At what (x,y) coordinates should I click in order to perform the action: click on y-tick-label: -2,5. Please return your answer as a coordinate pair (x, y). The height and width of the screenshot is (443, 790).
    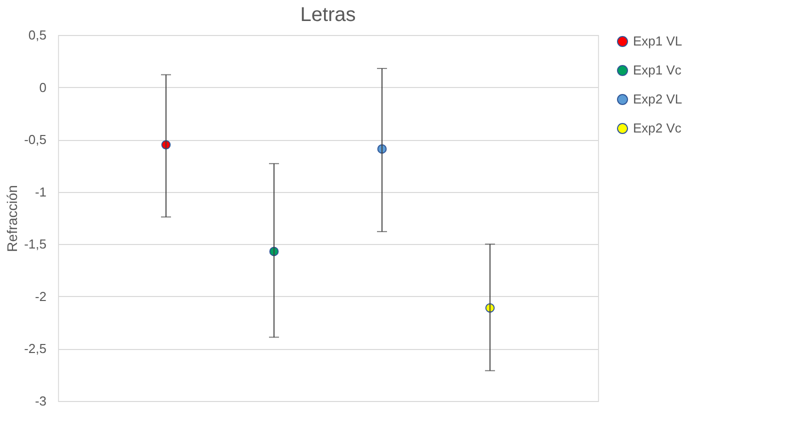
    Looking at the image, I should click on (35, 348).